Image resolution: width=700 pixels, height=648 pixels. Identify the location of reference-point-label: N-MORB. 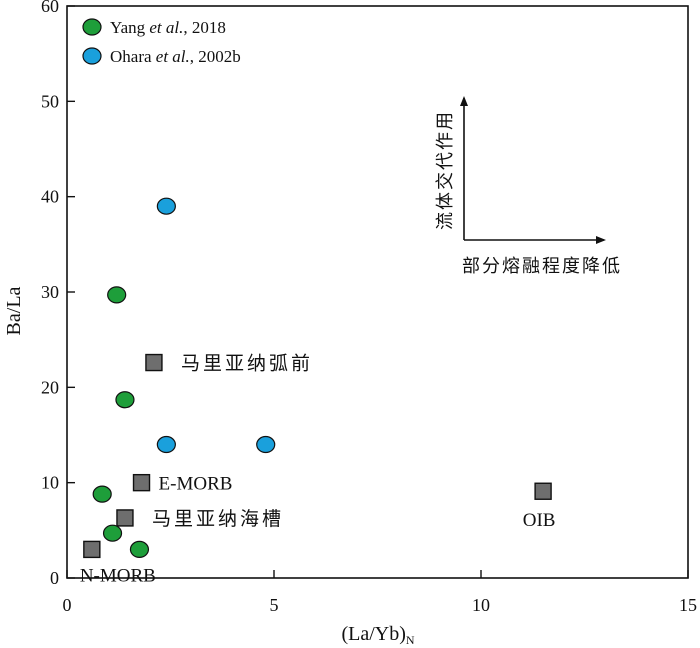
(118, 575).